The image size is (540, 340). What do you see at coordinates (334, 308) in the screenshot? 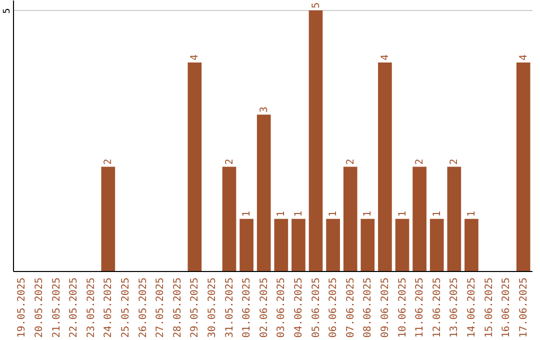
I see `x-tick-label: 06.06.2025` at bounding box center [334, 308].